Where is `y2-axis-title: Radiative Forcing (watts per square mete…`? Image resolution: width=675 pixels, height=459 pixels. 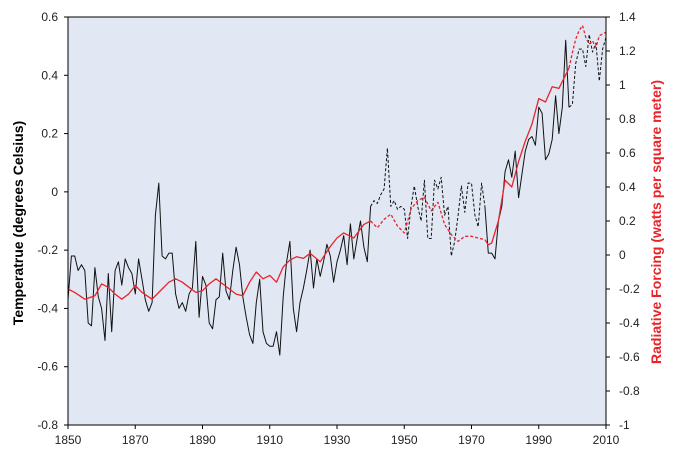
y2-axis-title: Radiative Forcing (watts per square mete… is located at coordinates (656, 222).